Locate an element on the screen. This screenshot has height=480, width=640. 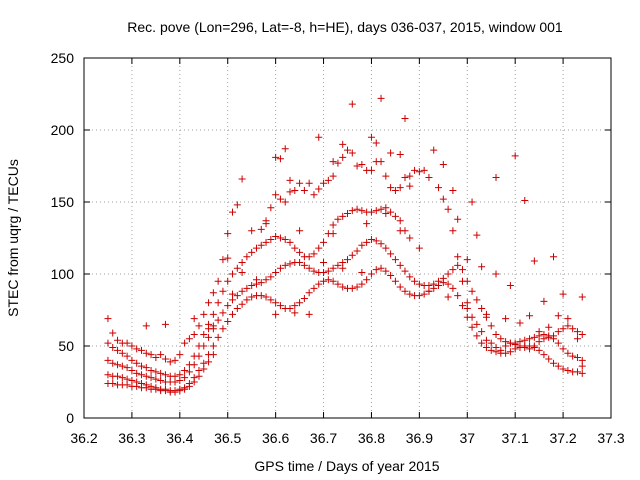
y-tick-label: 150 is located at coordinates (63, 202).